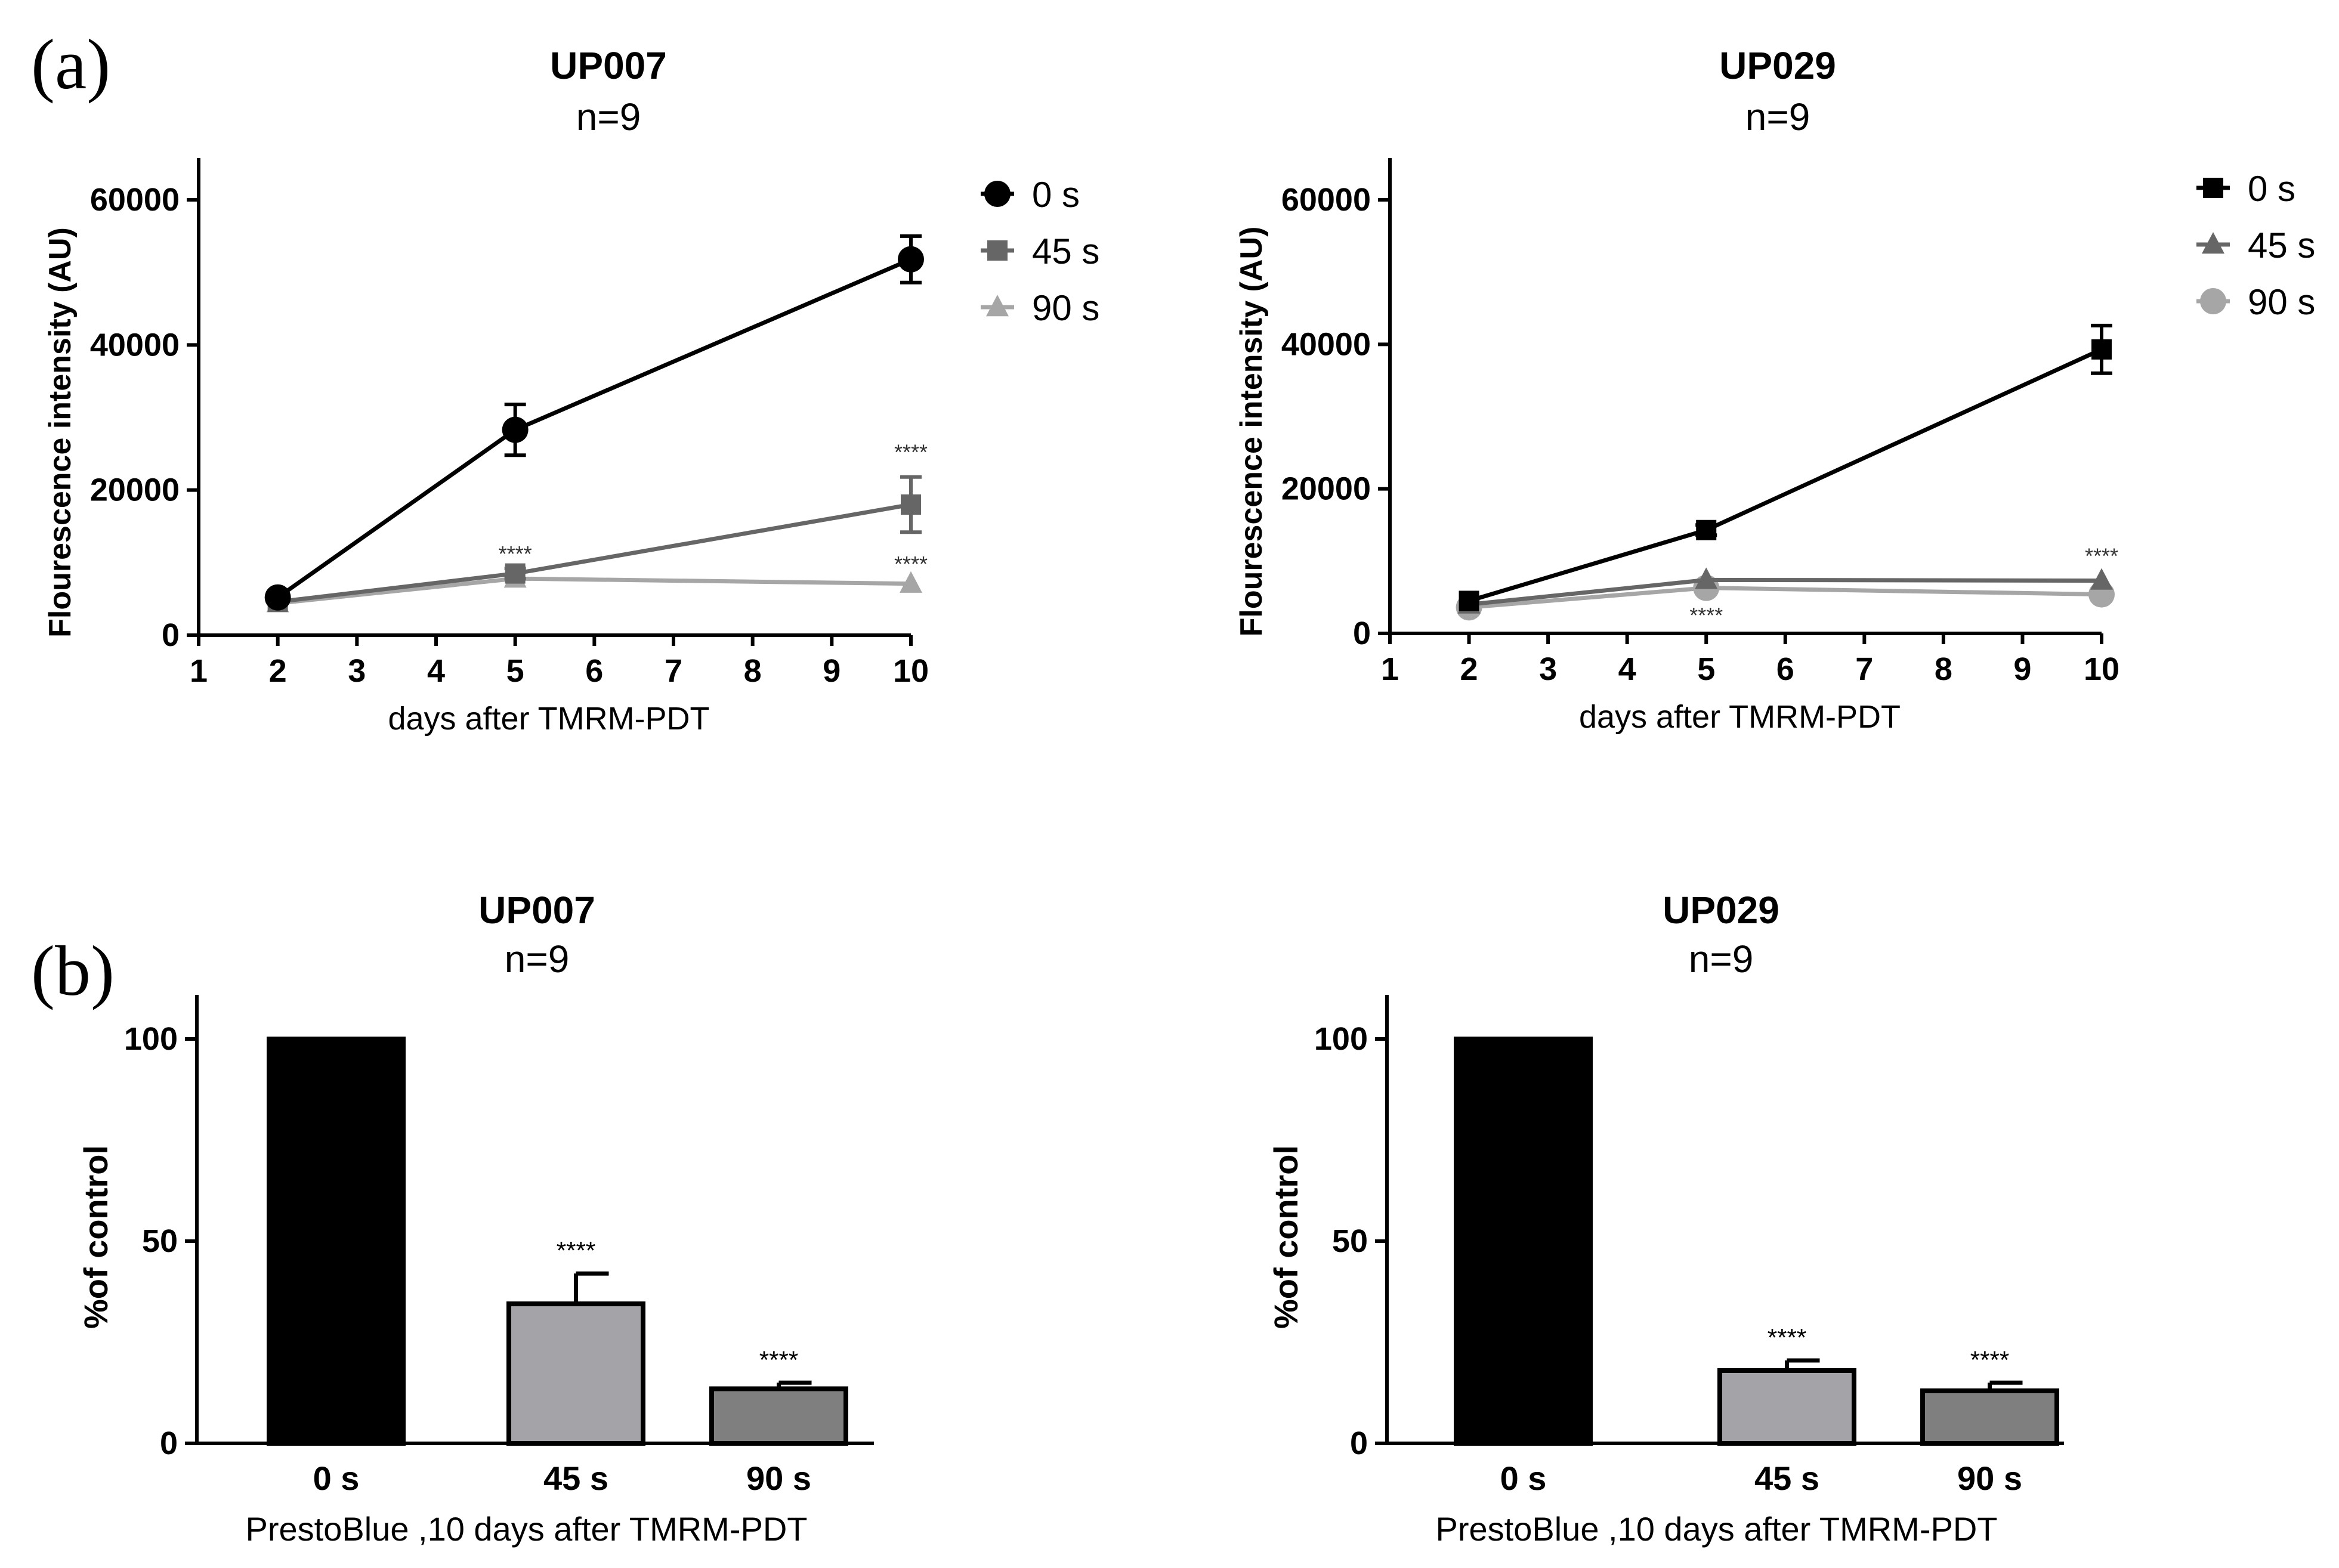 The width and height of the screenshot is (2339, 1568). What do you see at coordinates (594, 553) in the screenshot?
I see `series-line-45s` at bounding box center [594, 553].